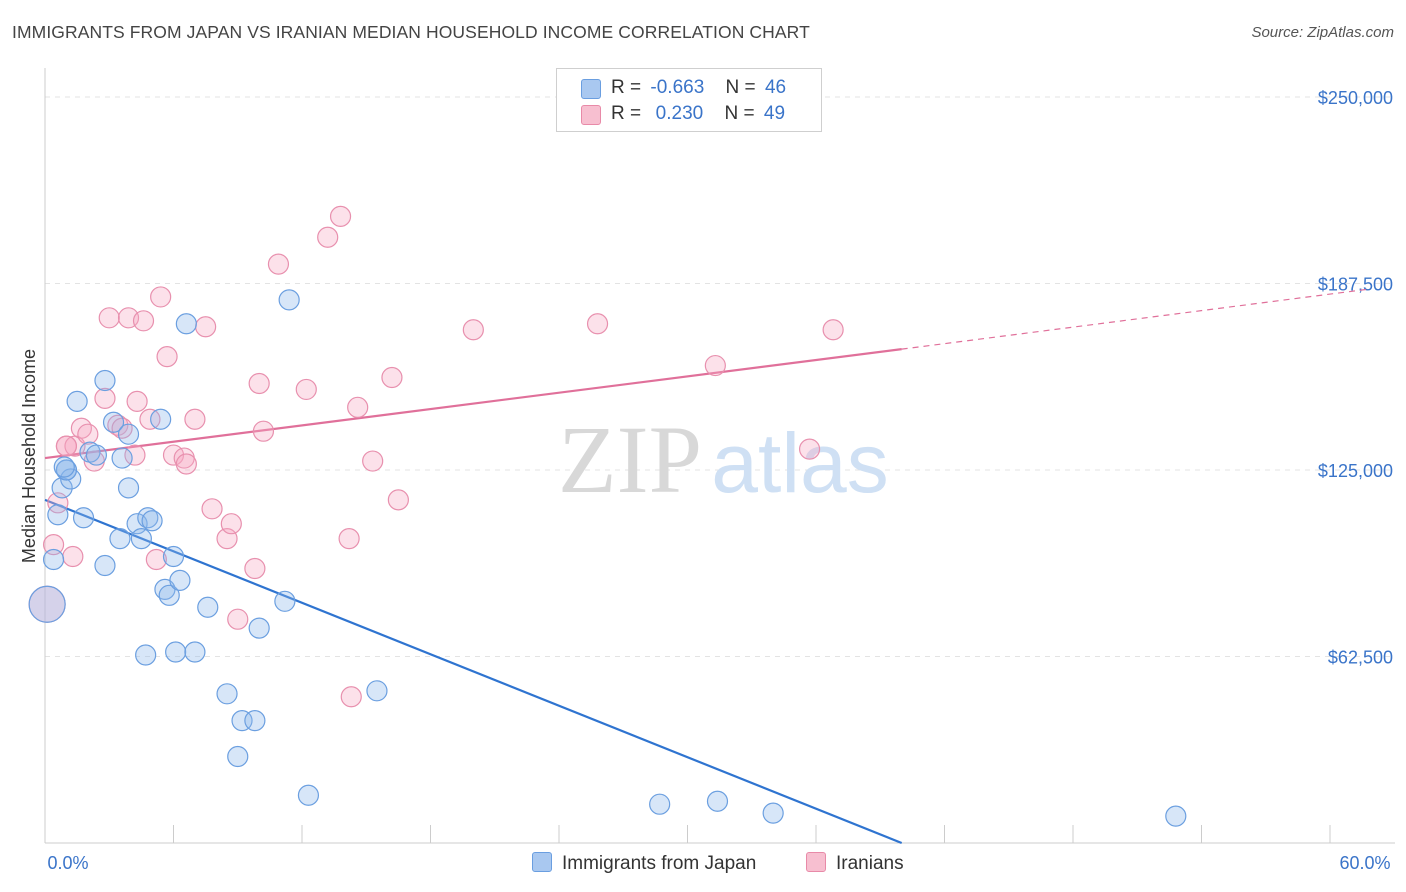  I want to click on iranian-trend-line-extension, so click(1136, 319).